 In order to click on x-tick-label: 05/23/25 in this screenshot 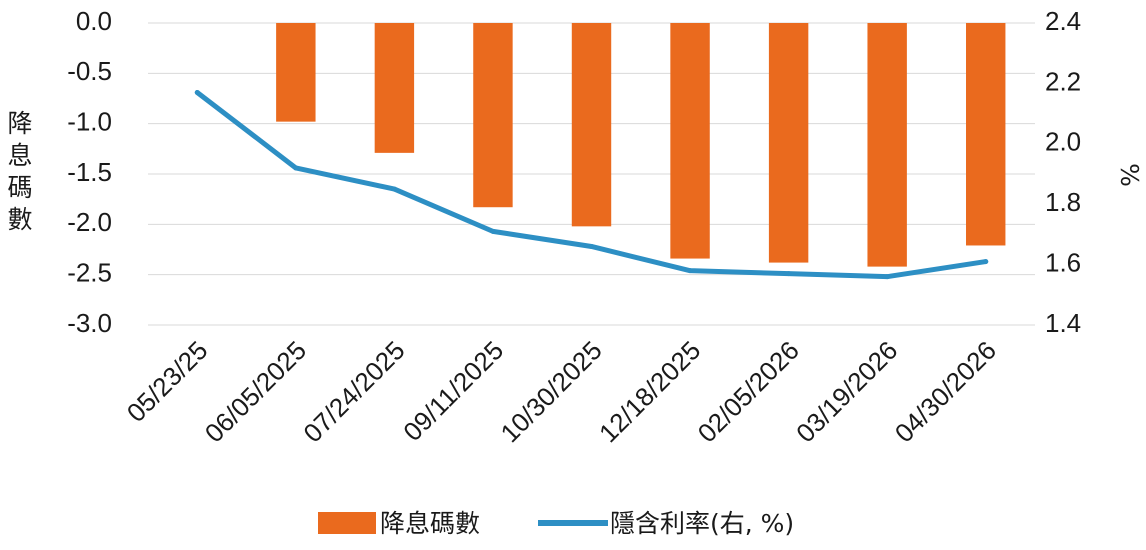, I will do `click(167, 381)`.